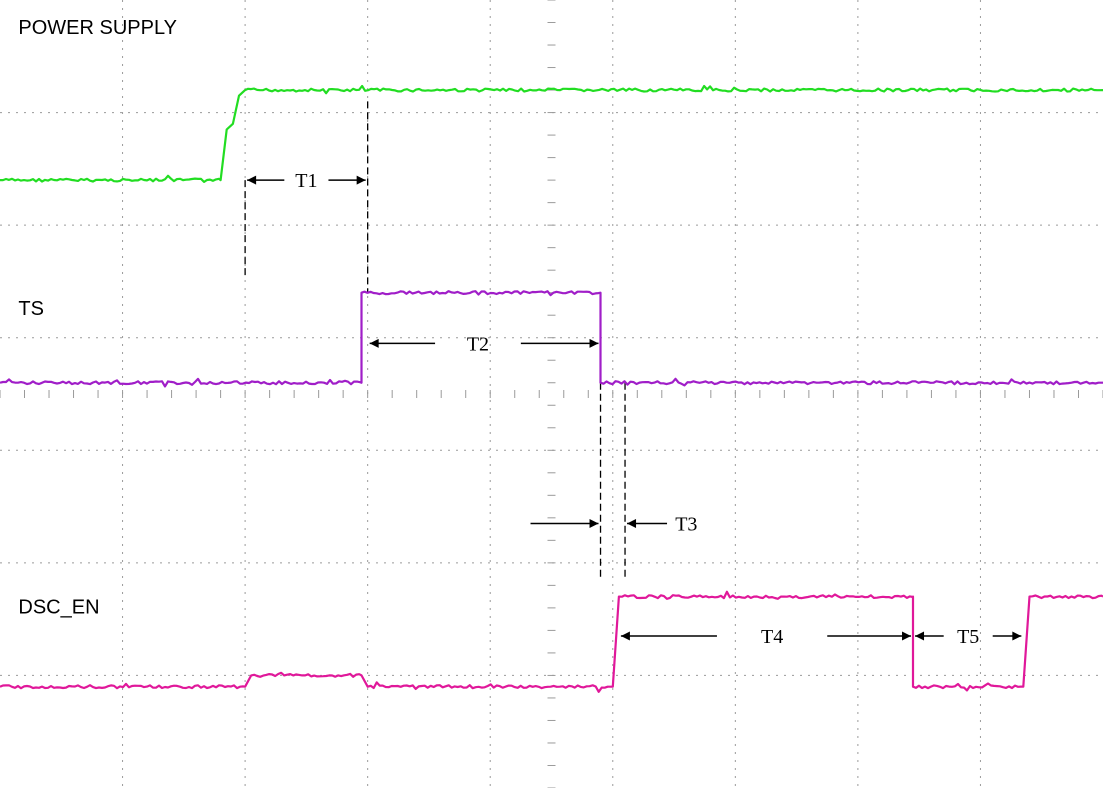 This screenshot has width=1103, height=788. I want to click on timing-label: T1, so click(306, 181).